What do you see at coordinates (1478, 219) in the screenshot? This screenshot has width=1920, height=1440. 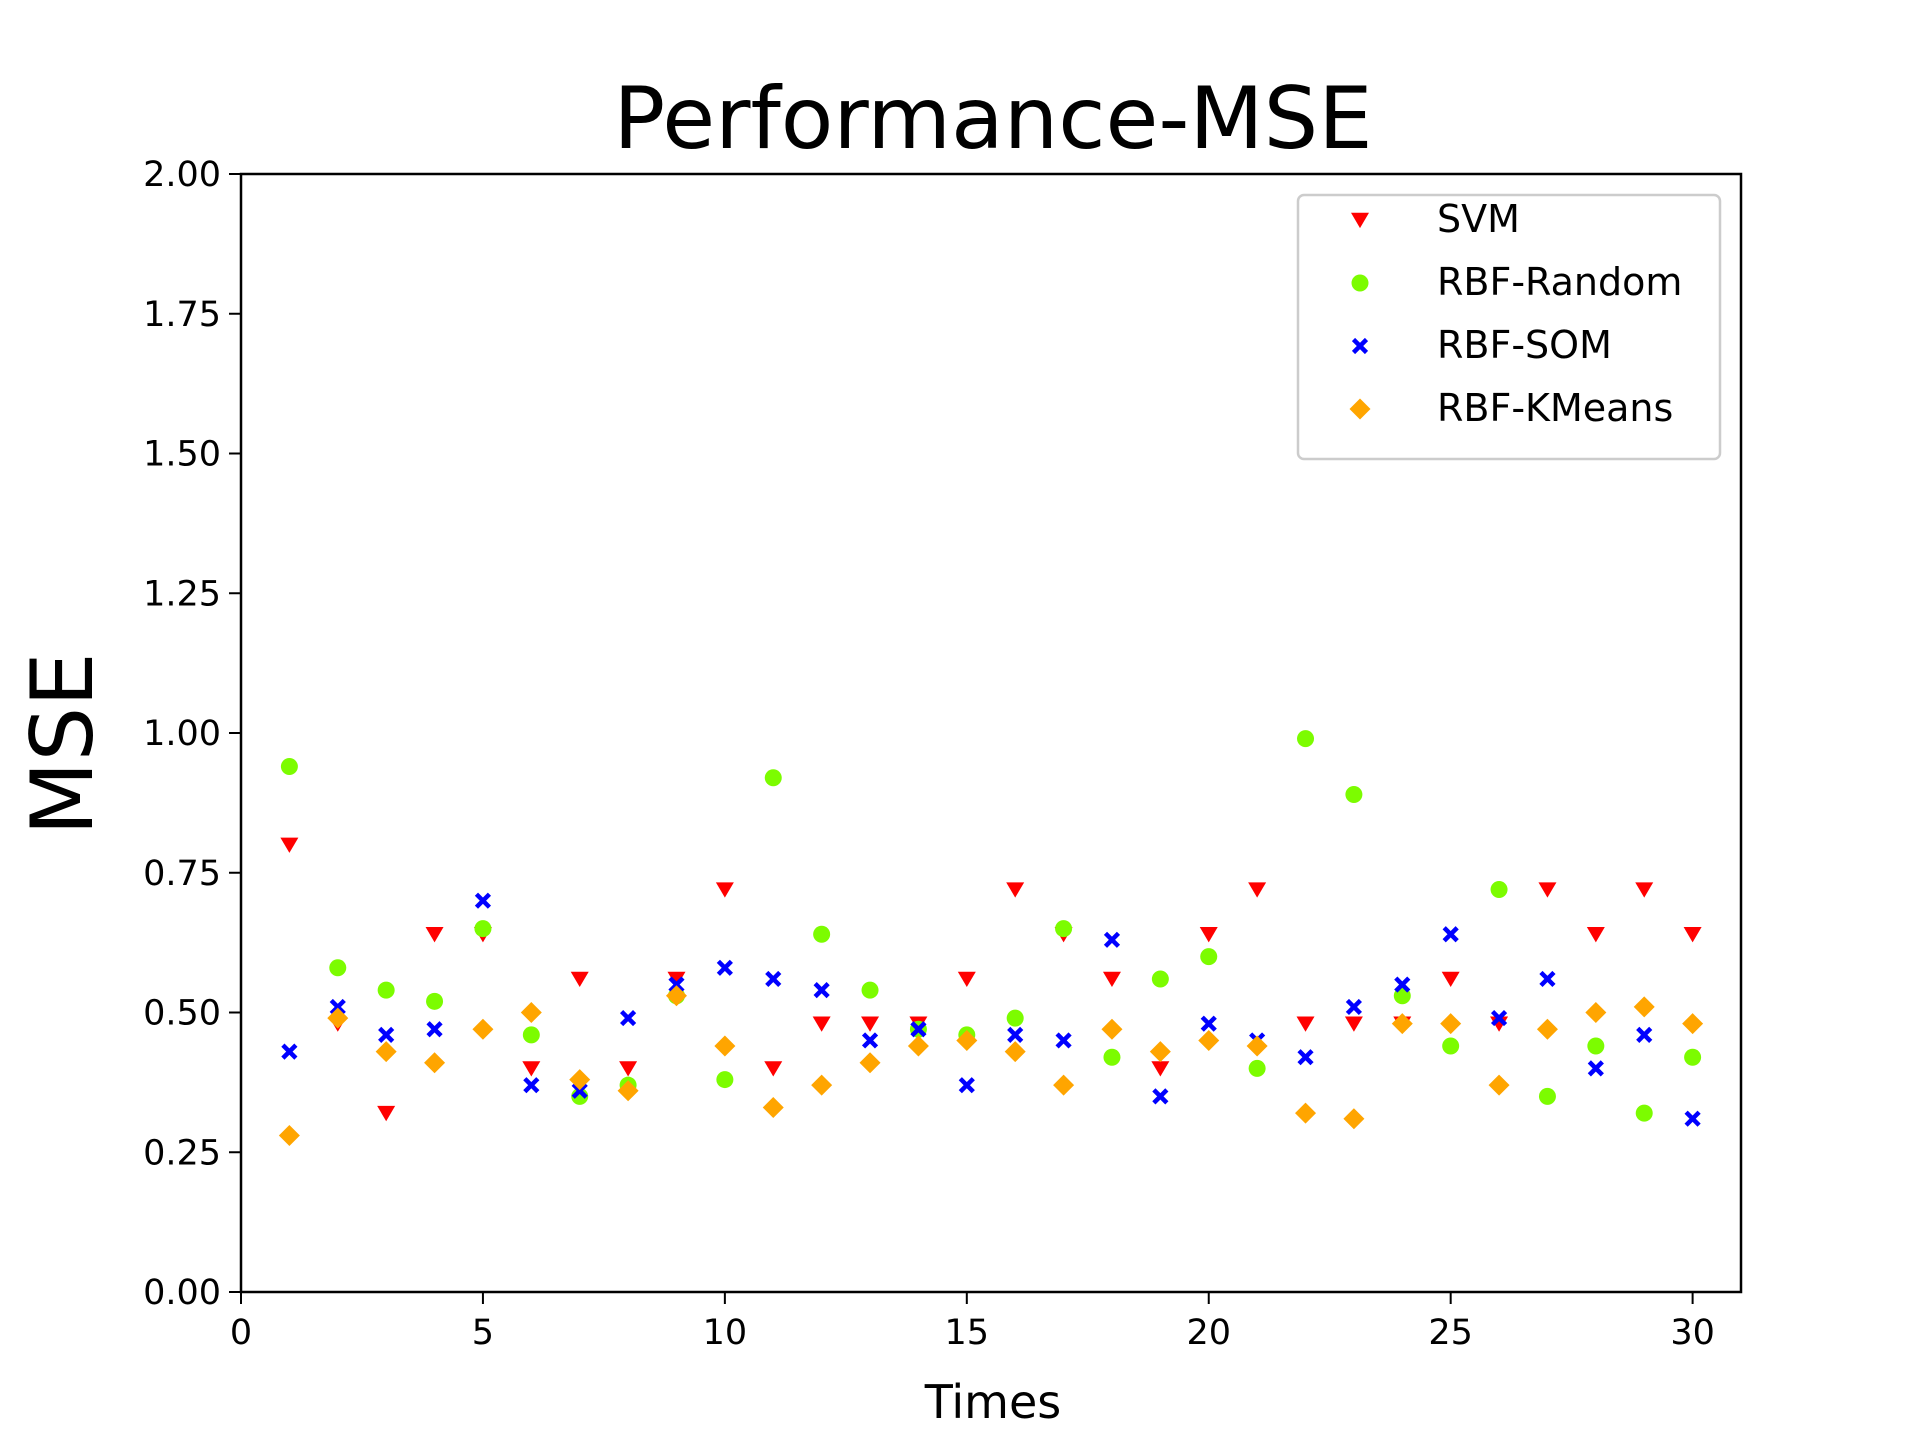 I see `legend-label-svm: SVM` at bounding box center [1478, 219].